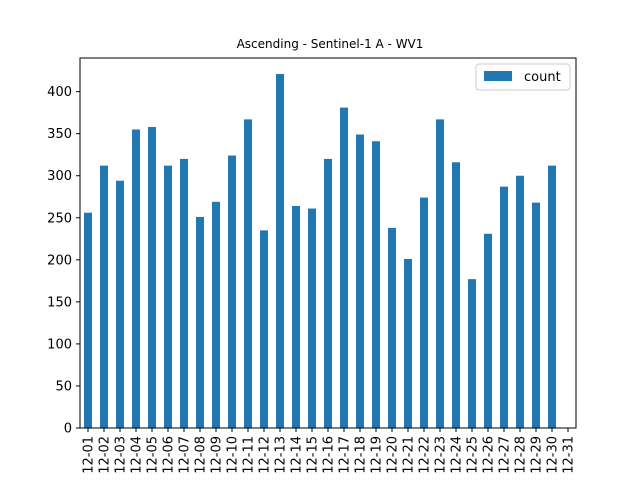 Image resolution: width=640 pixels, height=480 pixels. What do you see at coordinates (457, 455) in the screenshot?
I see `x-tick-label: 12-24` at bounding box center [457, 455].